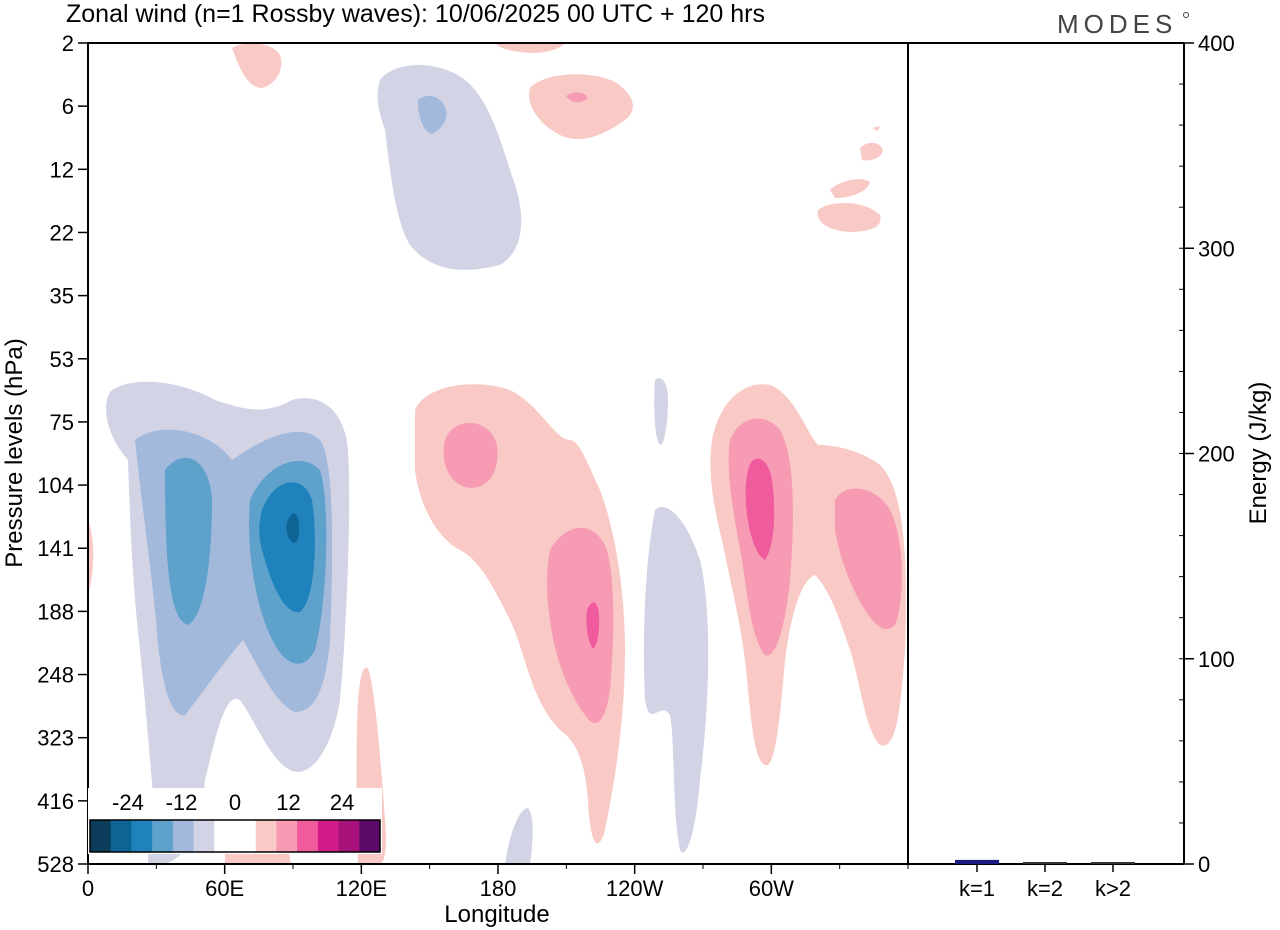 Image resolution: width=1280 pixels, height=930 pixels. Describe the element at coordinates (62, 359) in the screenshot. I see `y-tick-label: 53` at that location.